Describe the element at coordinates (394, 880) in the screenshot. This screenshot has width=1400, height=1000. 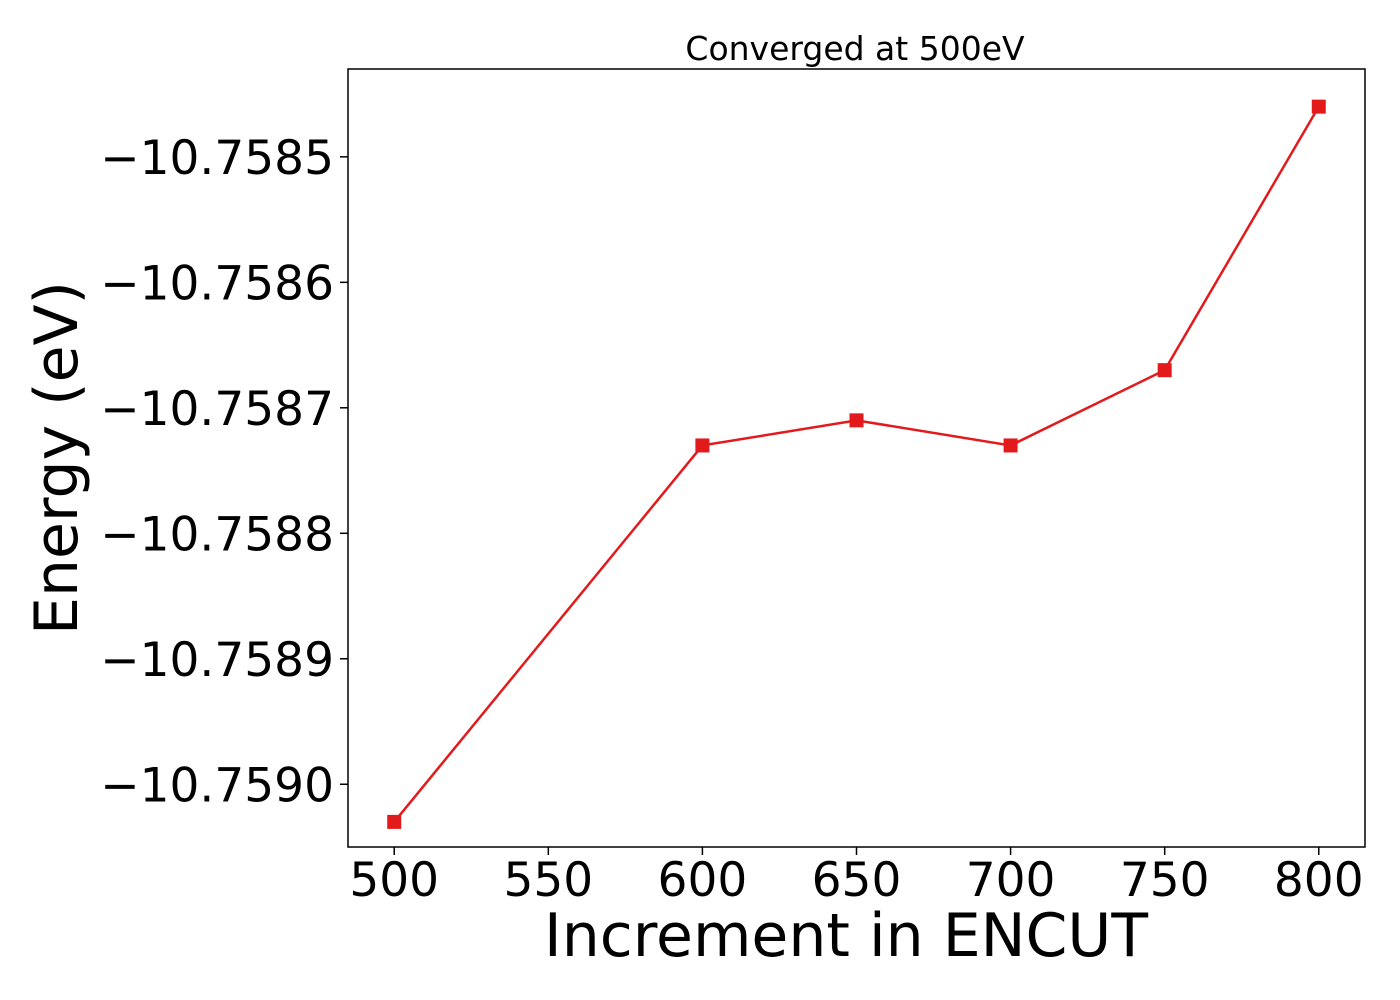
I see `x-tick-label: 500` at that location.